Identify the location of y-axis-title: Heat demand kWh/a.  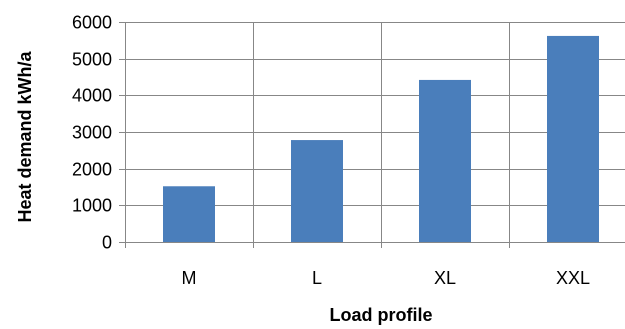
(25, 136).